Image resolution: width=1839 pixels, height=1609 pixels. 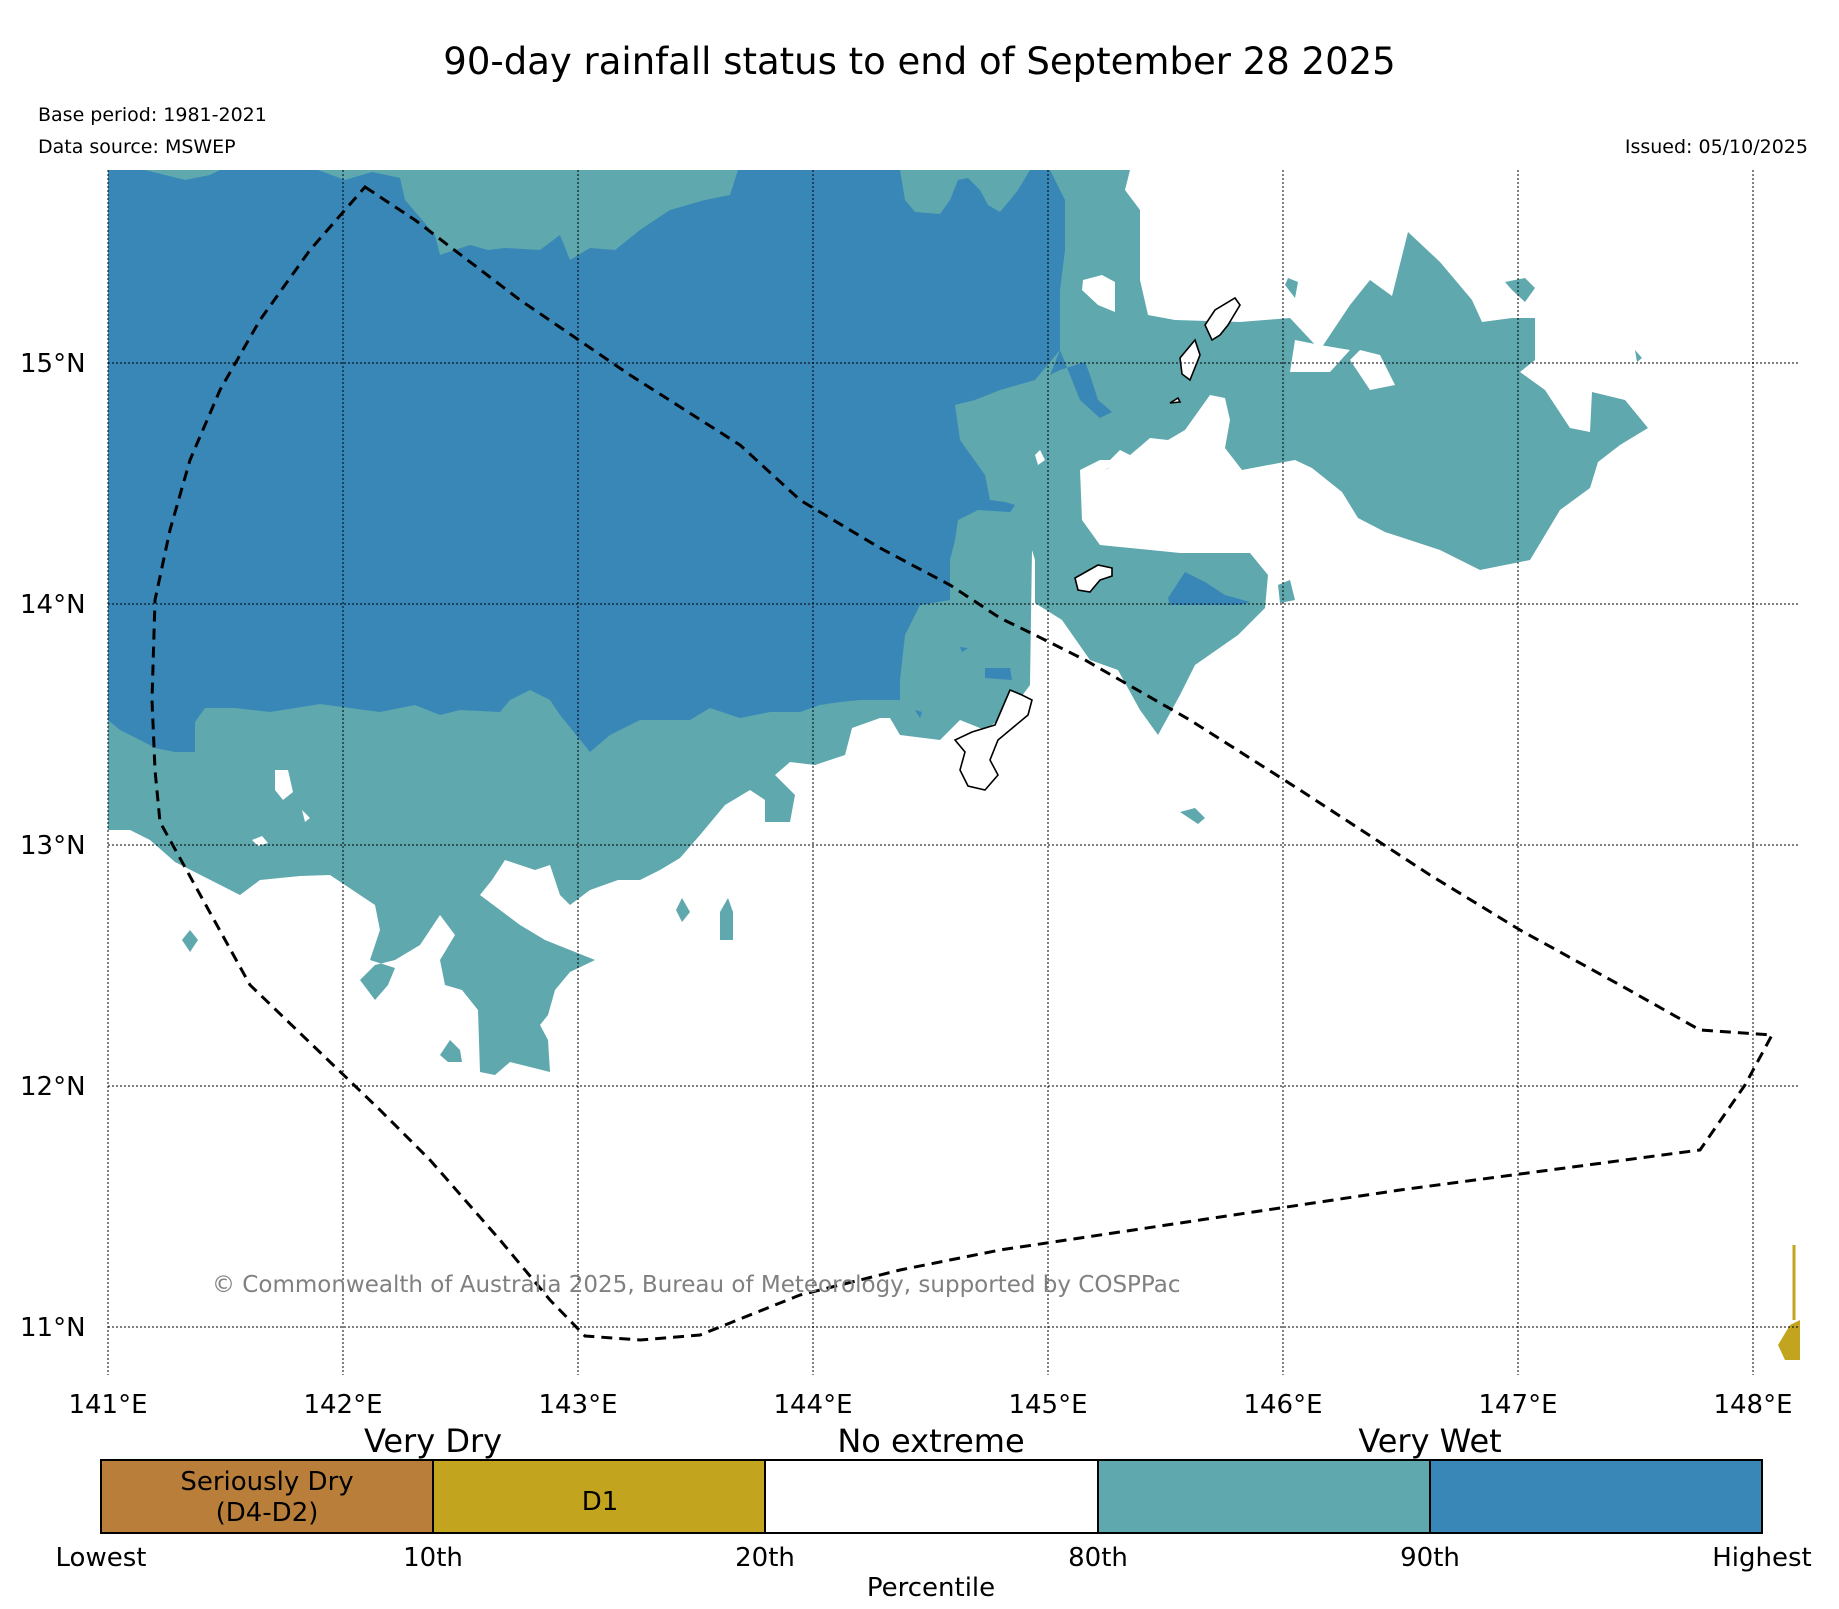 What do you see at coordinates (1752, 1405) in the screenshot?
I see `lon-label-148: 148°E` at bounding box center [1752, 1405].